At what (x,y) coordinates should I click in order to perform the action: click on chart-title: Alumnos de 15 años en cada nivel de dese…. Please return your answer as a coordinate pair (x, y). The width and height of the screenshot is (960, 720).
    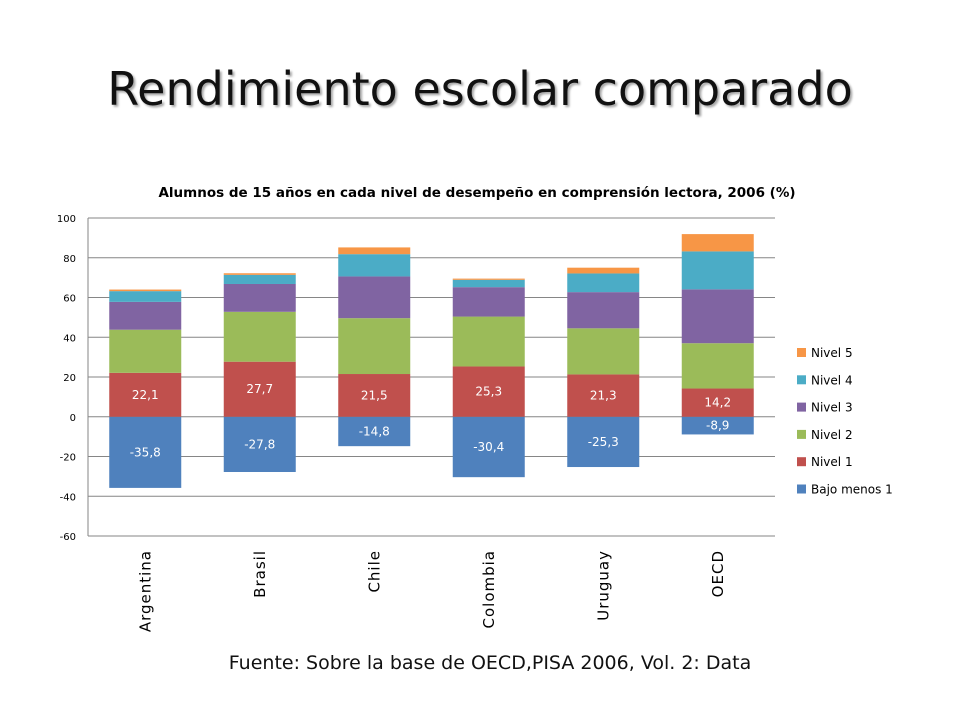
    Looking at the image, I should click on (476, 193).